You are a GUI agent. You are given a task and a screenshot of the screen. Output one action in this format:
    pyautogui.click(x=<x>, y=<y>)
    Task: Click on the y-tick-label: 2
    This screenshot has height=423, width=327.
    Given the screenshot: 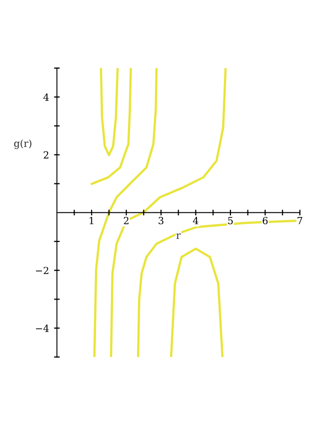 What is the action you would take?
    pyautogui.click(x=46, y=154)
    